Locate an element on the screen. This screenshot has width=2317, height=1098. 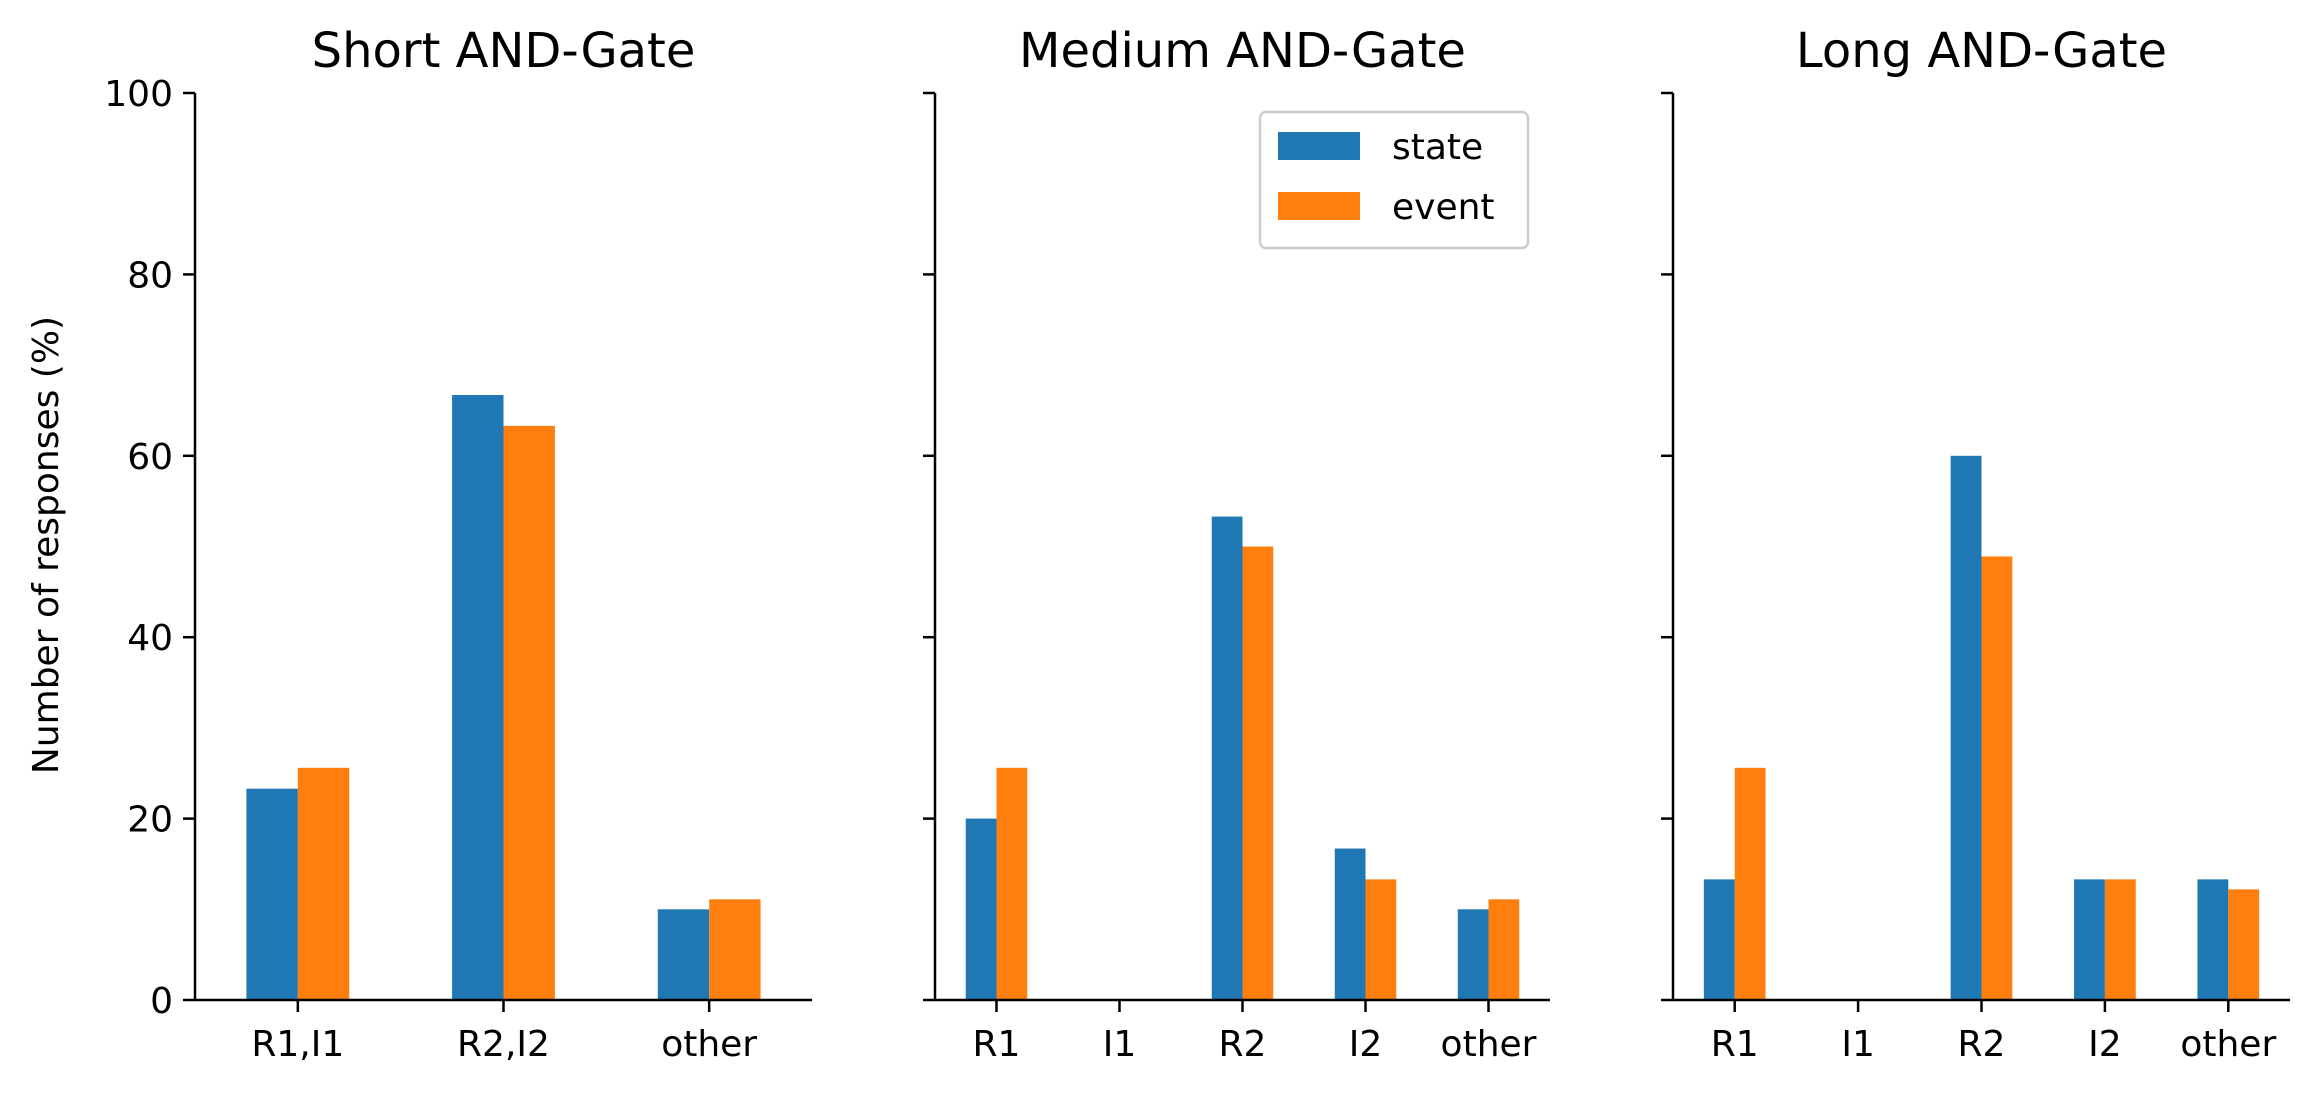
legend-swatch-state is located at coordinates (1319, 146).